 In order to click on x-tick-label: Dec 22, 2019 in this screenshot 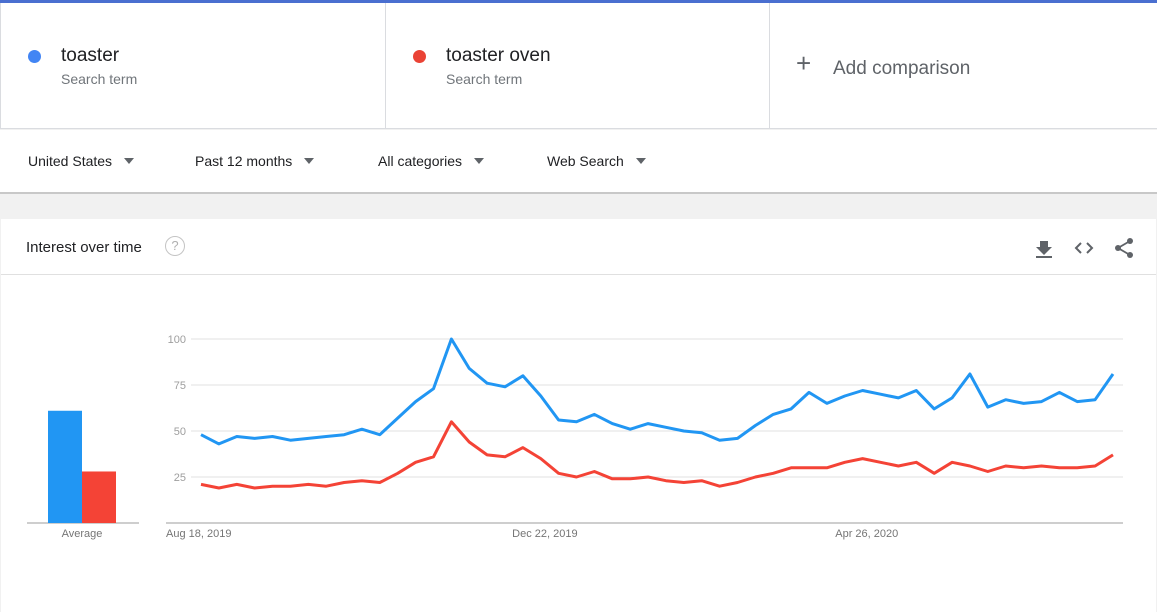, I will do `click(544, 534)`.